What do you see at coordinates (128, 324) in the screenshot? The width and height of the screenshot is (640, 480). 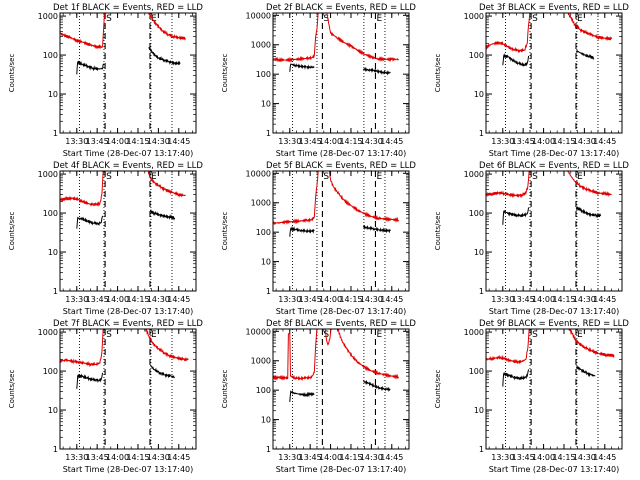 I see `panel-title: Det 7f BLACK = Events, RED = LLD` at bounding box center [128, 324].